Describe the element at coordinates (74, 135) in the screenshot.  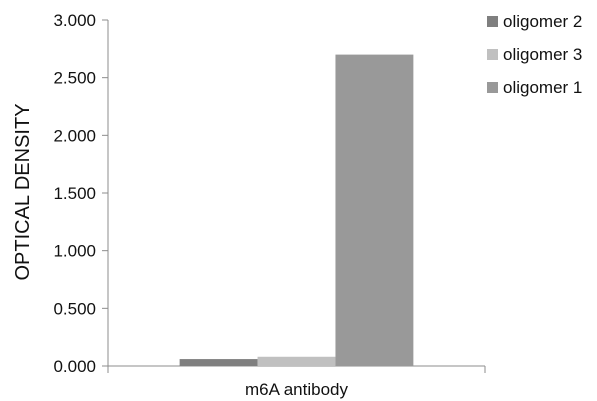
I see `y-tick-label: 2.000` at that location.